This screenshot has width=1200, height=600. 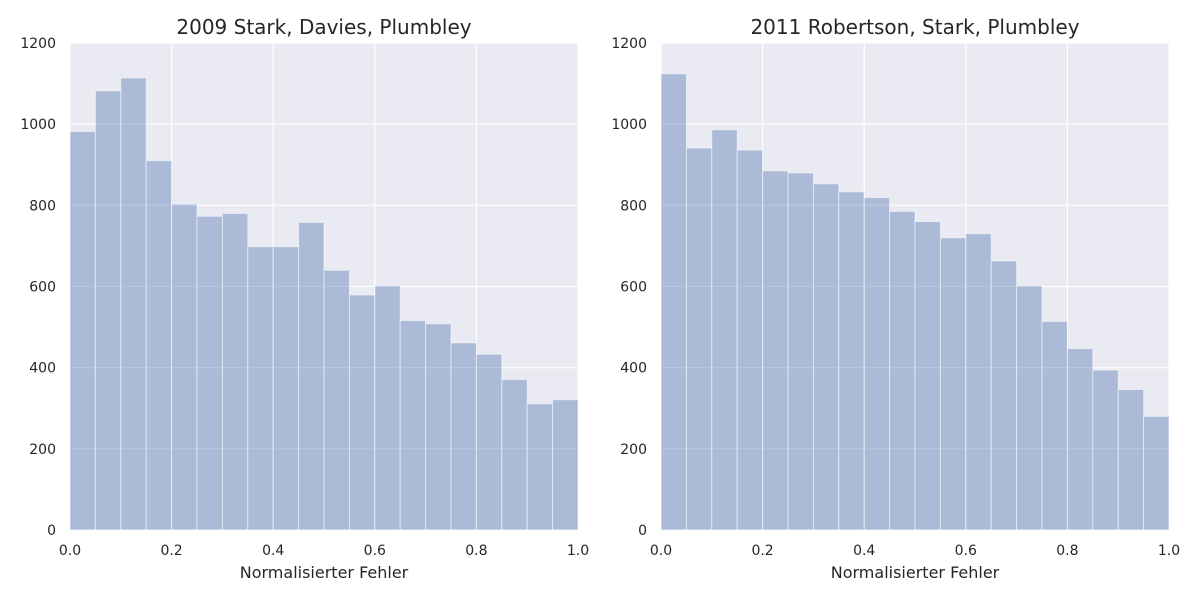 What do you see at coordinates (323, 27) in the screenshot?
I see `chart-title: 2009 Stark, Davies, Plumbley` at bounding box center [323, 27].